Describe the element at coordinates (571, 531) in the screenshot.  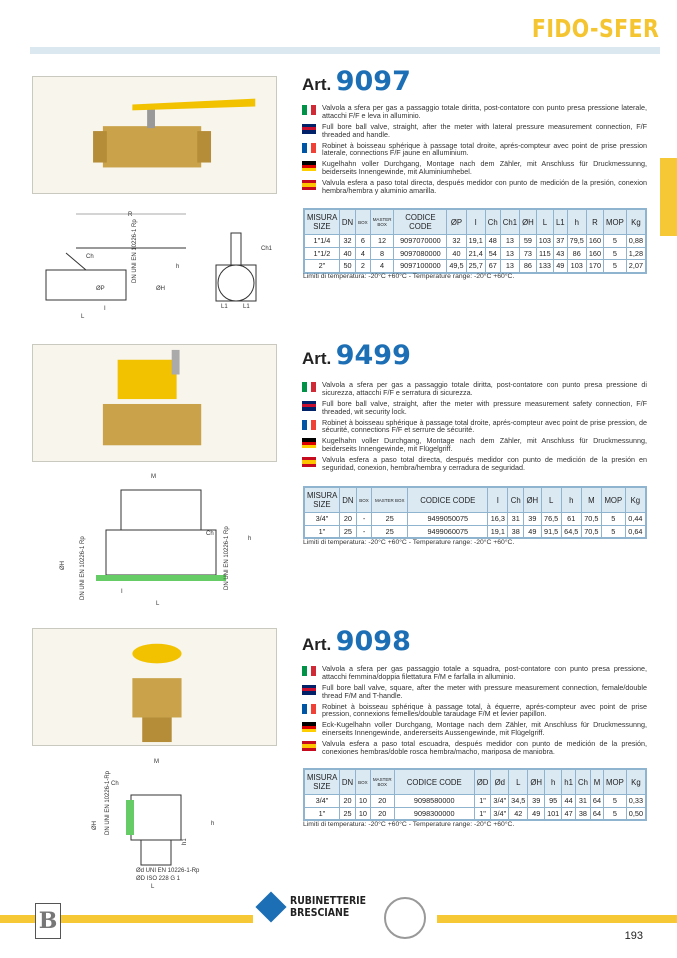
I see `table-cell: 64,5` at that location.